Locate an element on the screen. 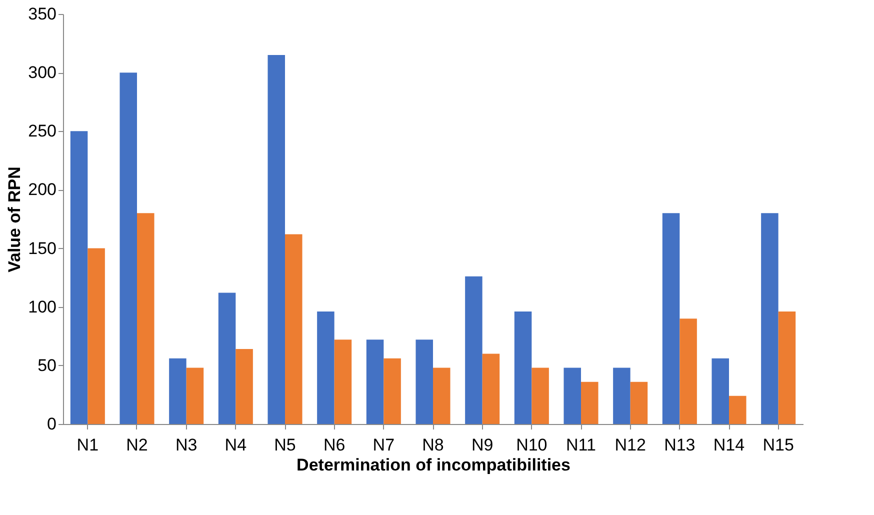 The height and width of the screenshot is (515, 874). y-tick-label: 150 is located at coordinates (42, 248).